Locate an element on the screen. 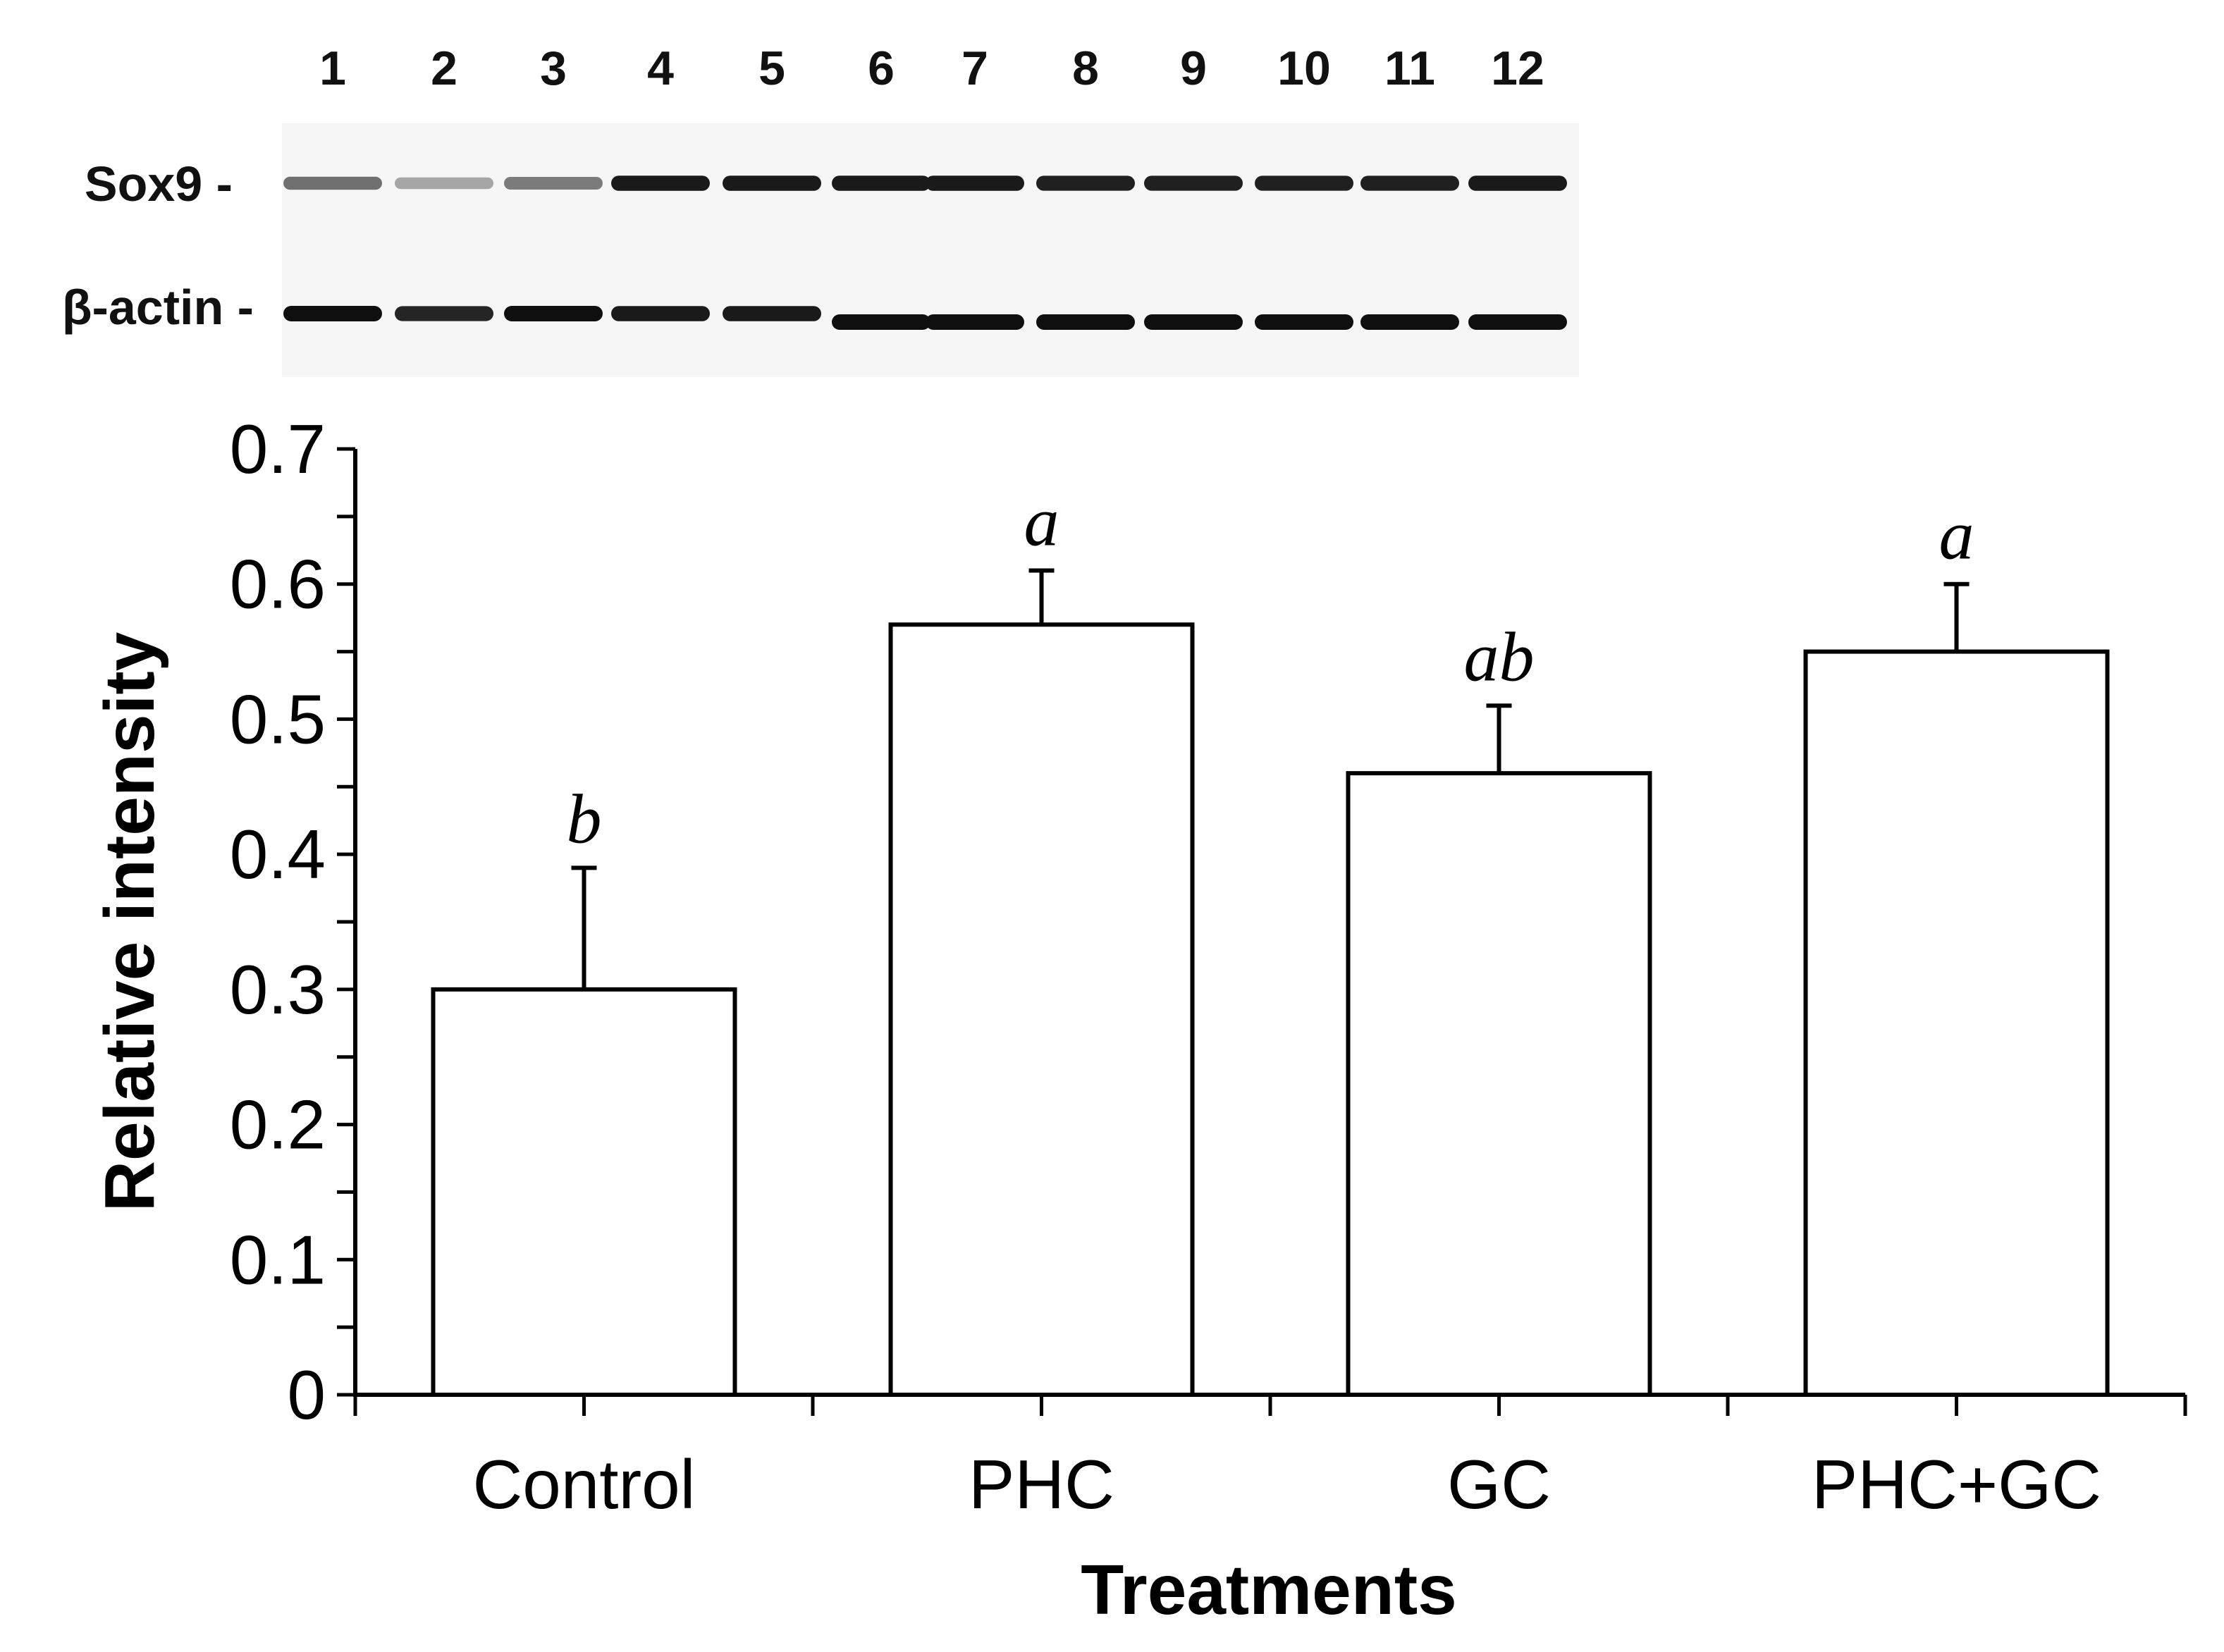 The height and width of the screenshot is (1652, 2224). blot-background is located at coordinates (930, 250).